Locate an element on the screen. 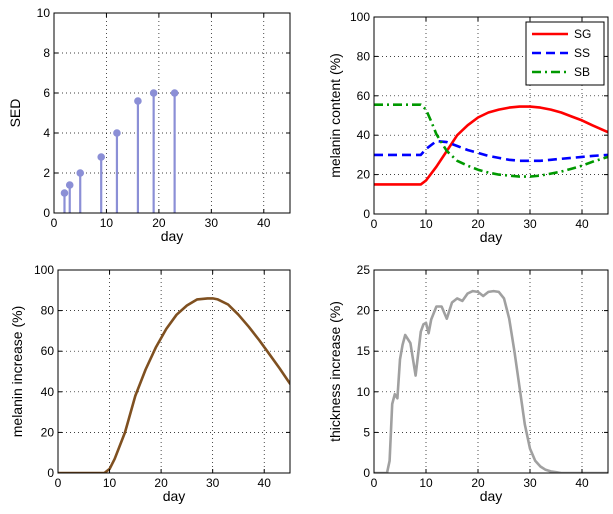  y-tick-label: 15 is located at coordinates (364, 351).